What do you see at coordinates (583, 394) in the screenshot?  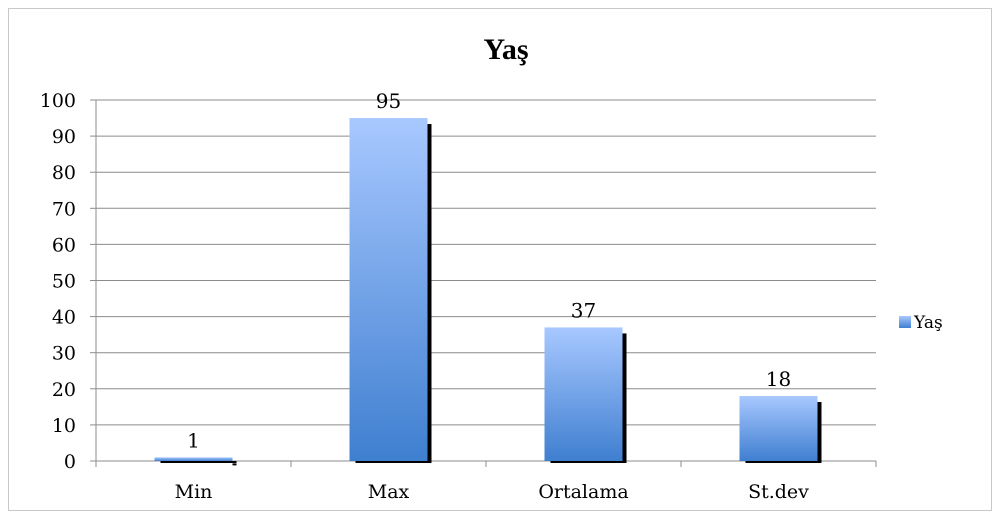 I see `bar-ortalama` at bounding box center [583, 394].